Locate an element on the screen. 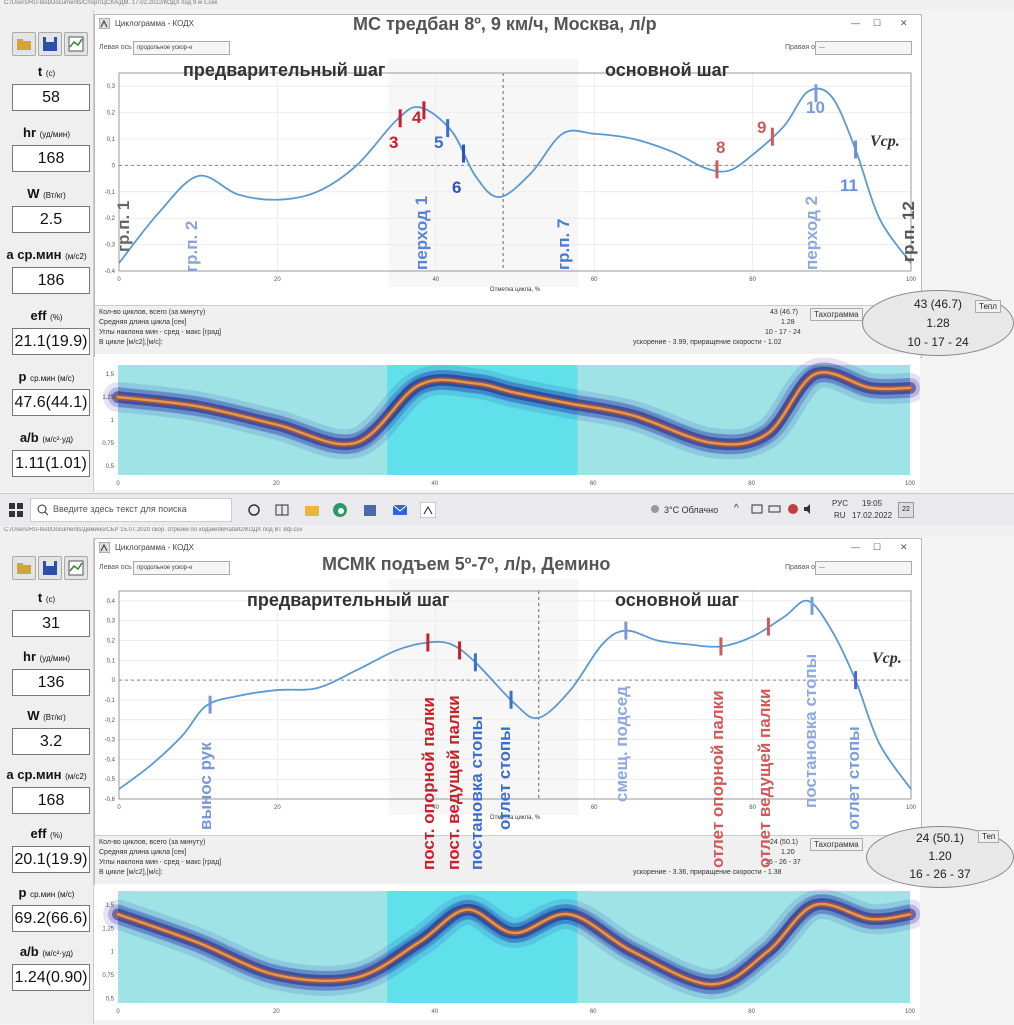 The width and height of the screenshot is (1014, 1025). stat-label: hr (уд/мин) is located at coordinates (46, 656).